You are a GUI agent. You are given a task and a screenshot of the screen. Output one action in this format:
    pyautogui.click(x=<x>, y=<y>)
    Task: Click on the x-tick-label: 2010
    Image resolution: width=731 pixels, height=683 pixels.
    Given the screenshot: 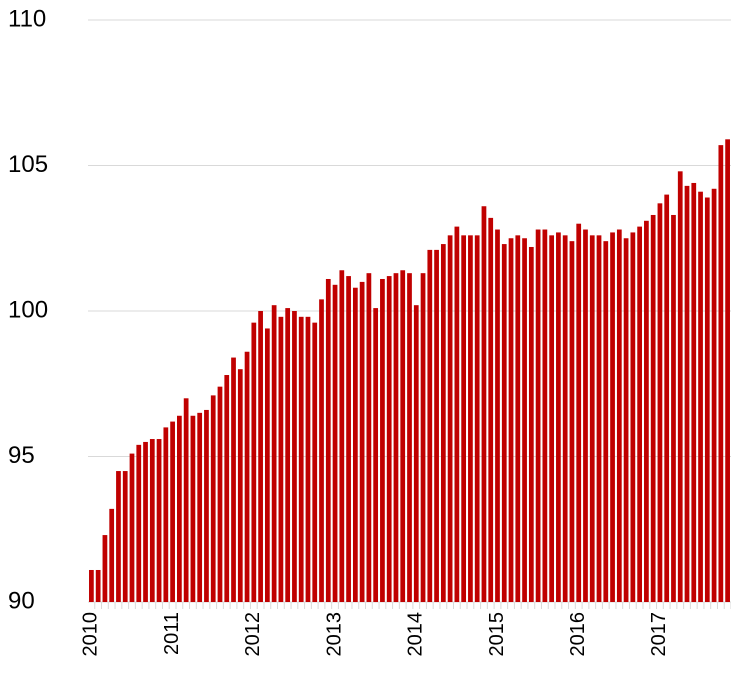 What is the action you would take?
    pyautogui.click(x=91, y=634)
    